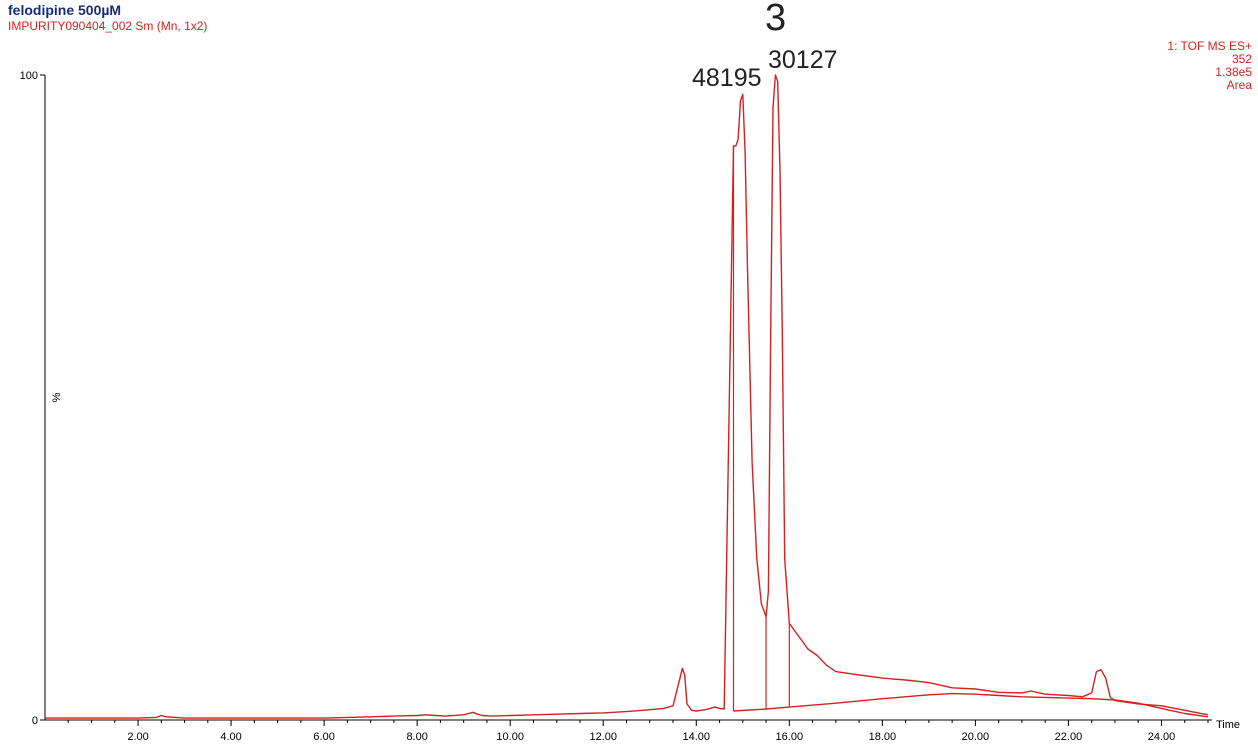 The height and width of the screenshot is (745, 1258). What do you see at coordinates (29, 76) in the screenshot?
I see `y-tick-label: 100` at bounding box center [29, 76].